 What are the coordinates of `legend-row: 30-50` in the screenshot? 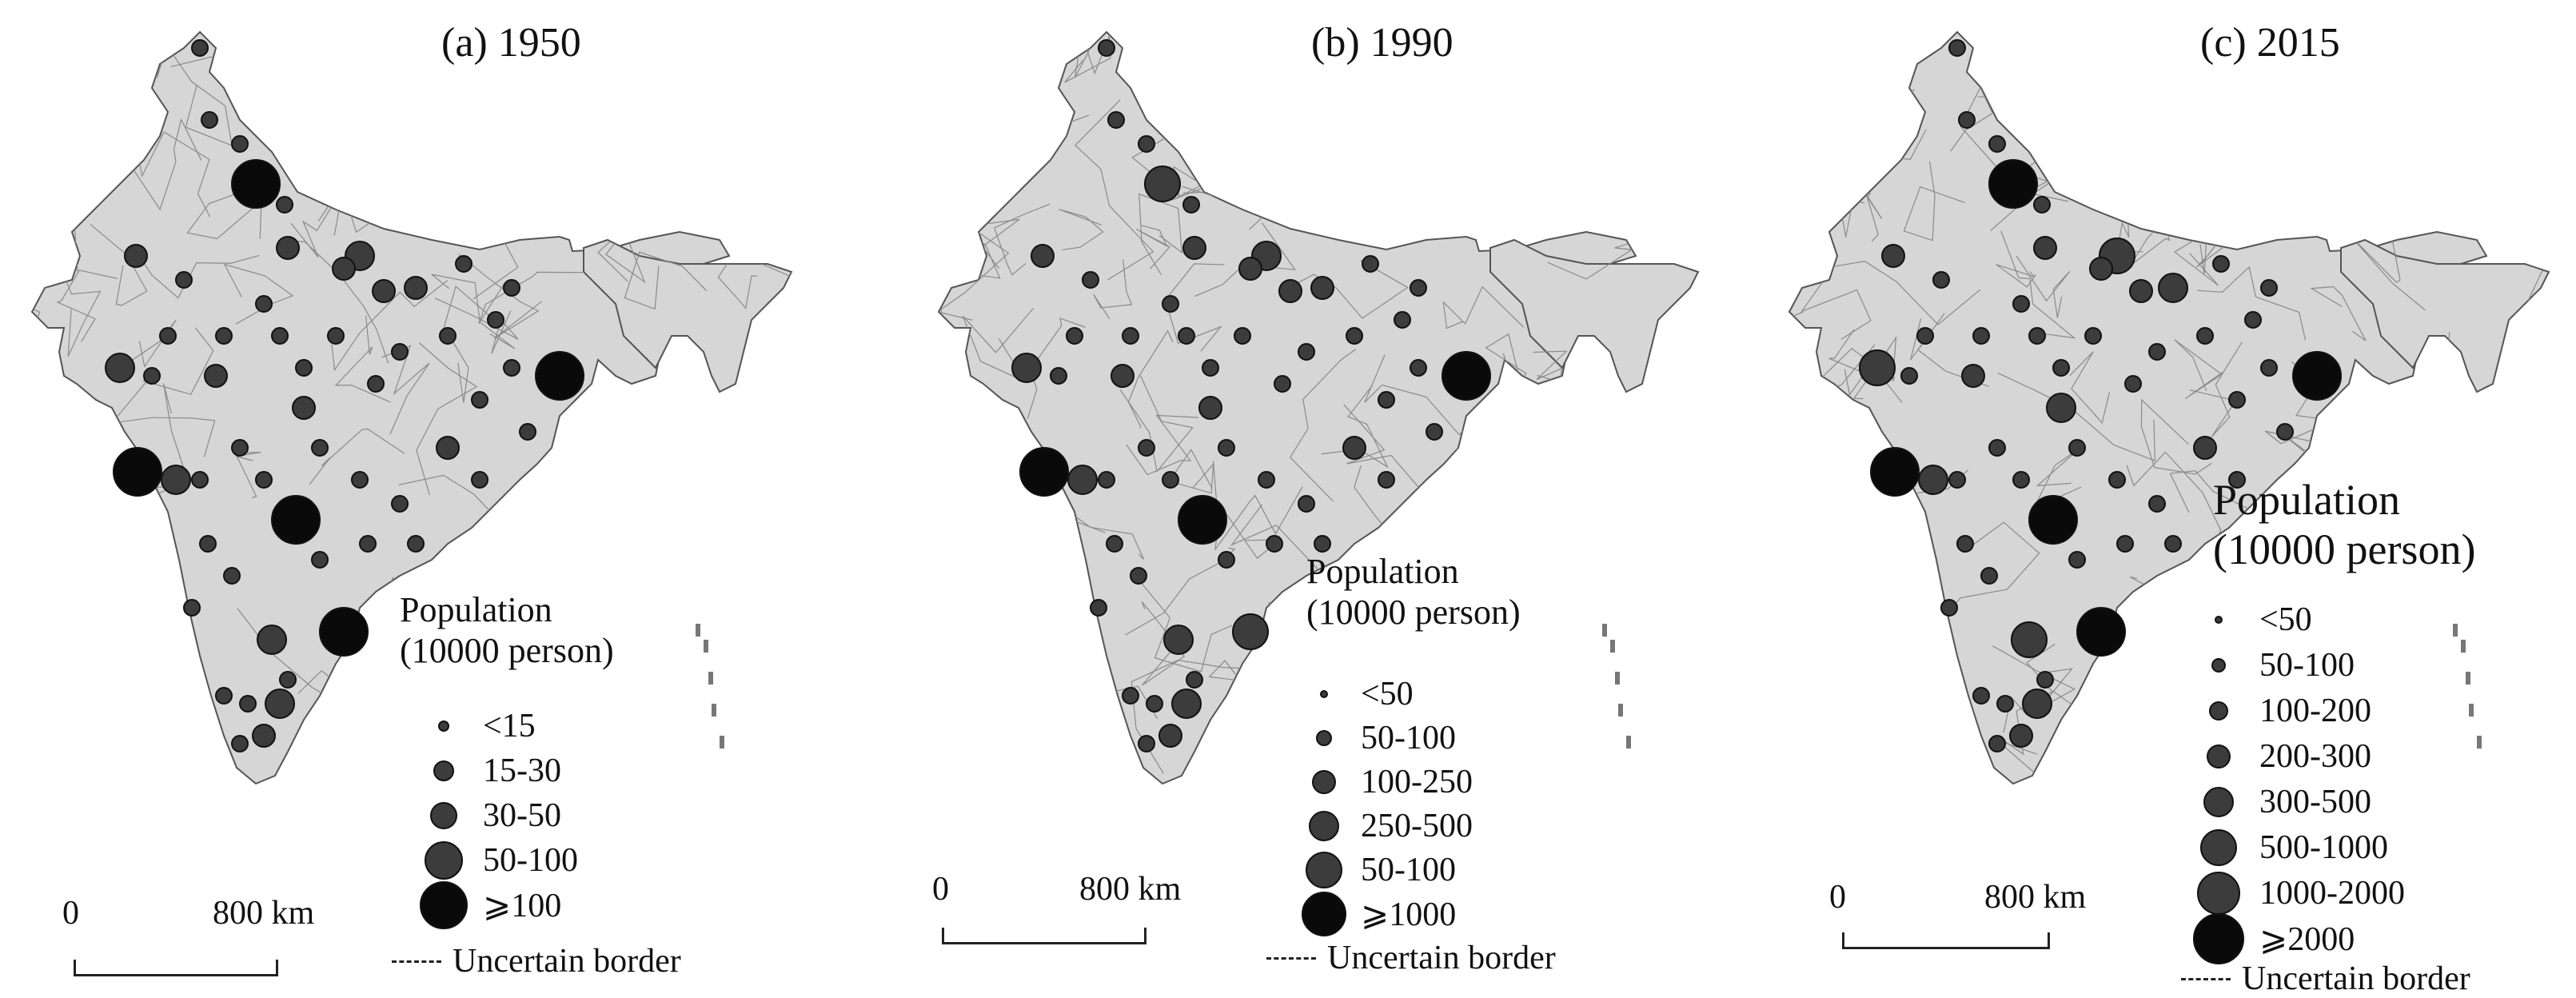 It's located at (488, 815).